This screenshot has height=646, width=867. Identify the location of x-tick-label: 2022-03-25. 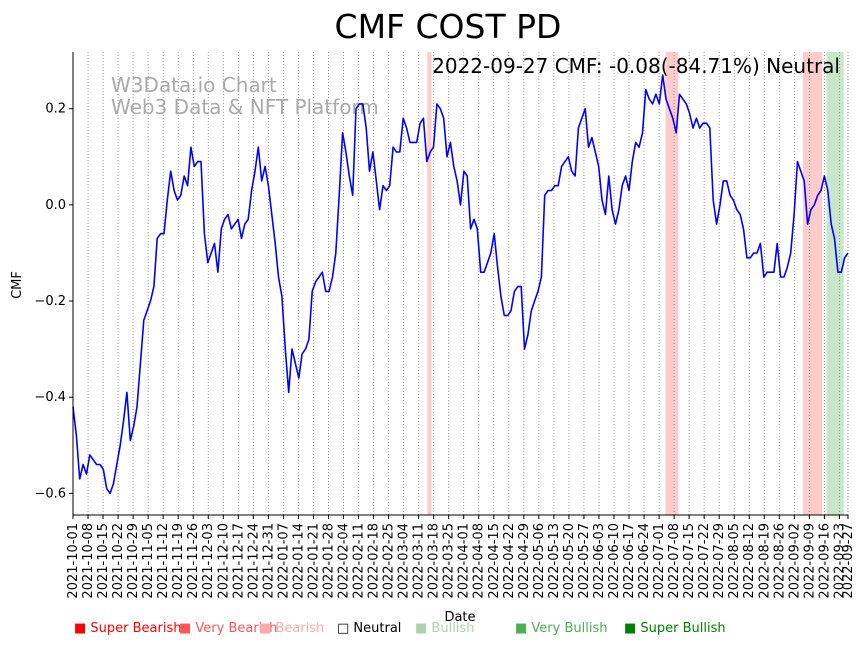
(449, 561).